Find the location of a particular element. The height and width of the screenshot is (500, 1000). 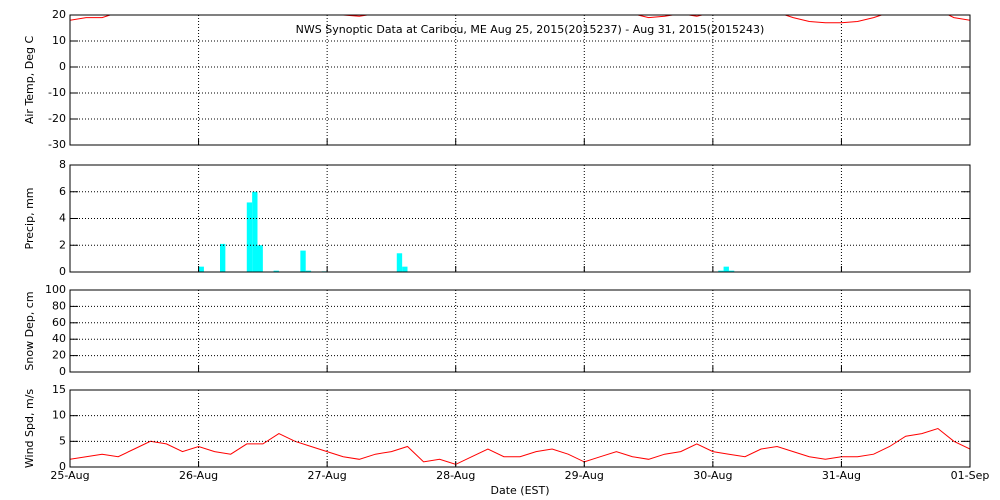

y-tick-label: 4 is located at coordinates (62, 218).